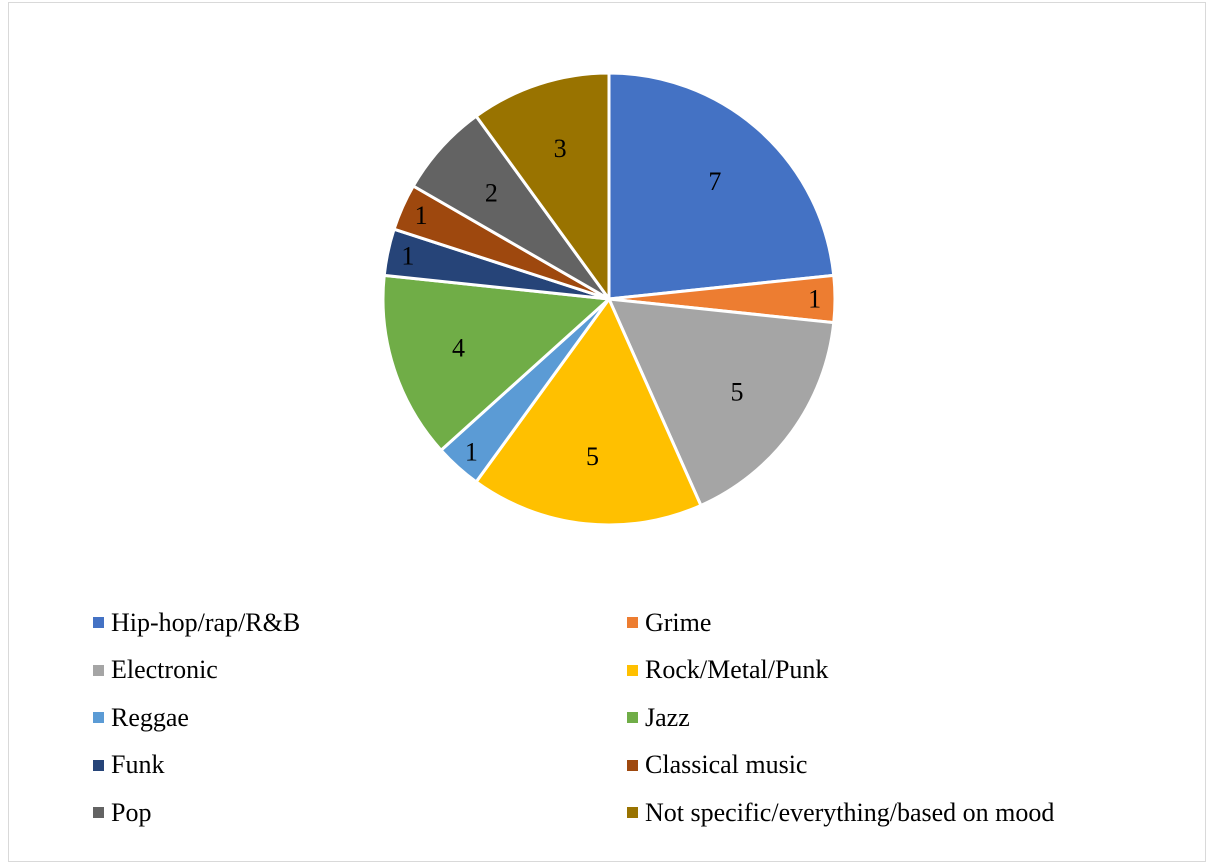 The height and width of the screenshot is (862, 1215). I want to click on legend-entry: Reggae, so click(360, 718).